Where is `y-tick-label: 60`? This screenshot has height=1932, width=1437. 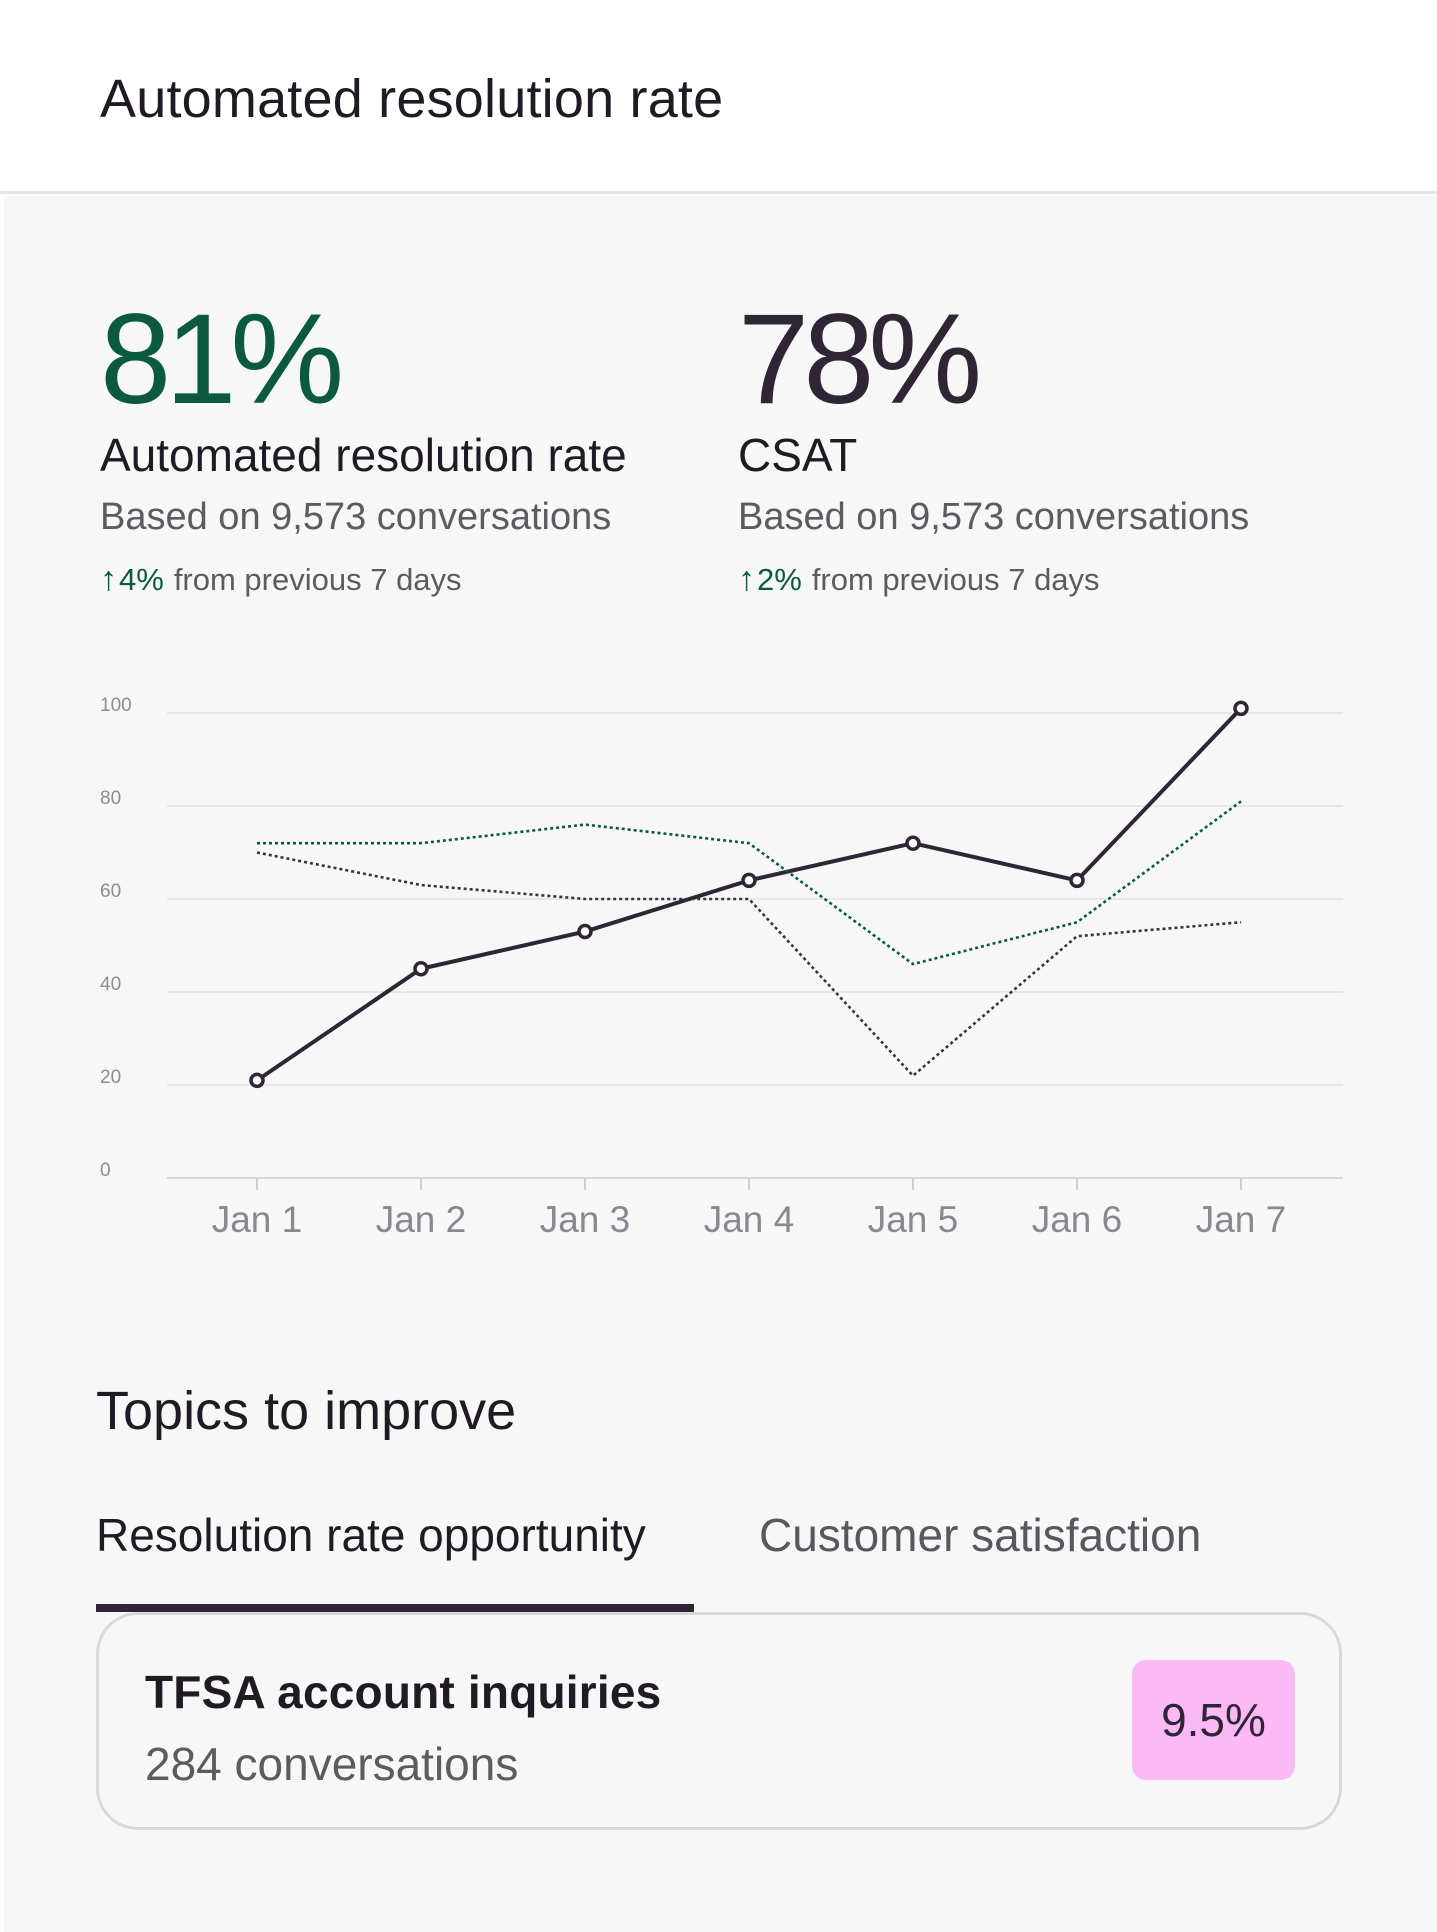
y-tick-label: 60 is located at coordinates (110, 891).